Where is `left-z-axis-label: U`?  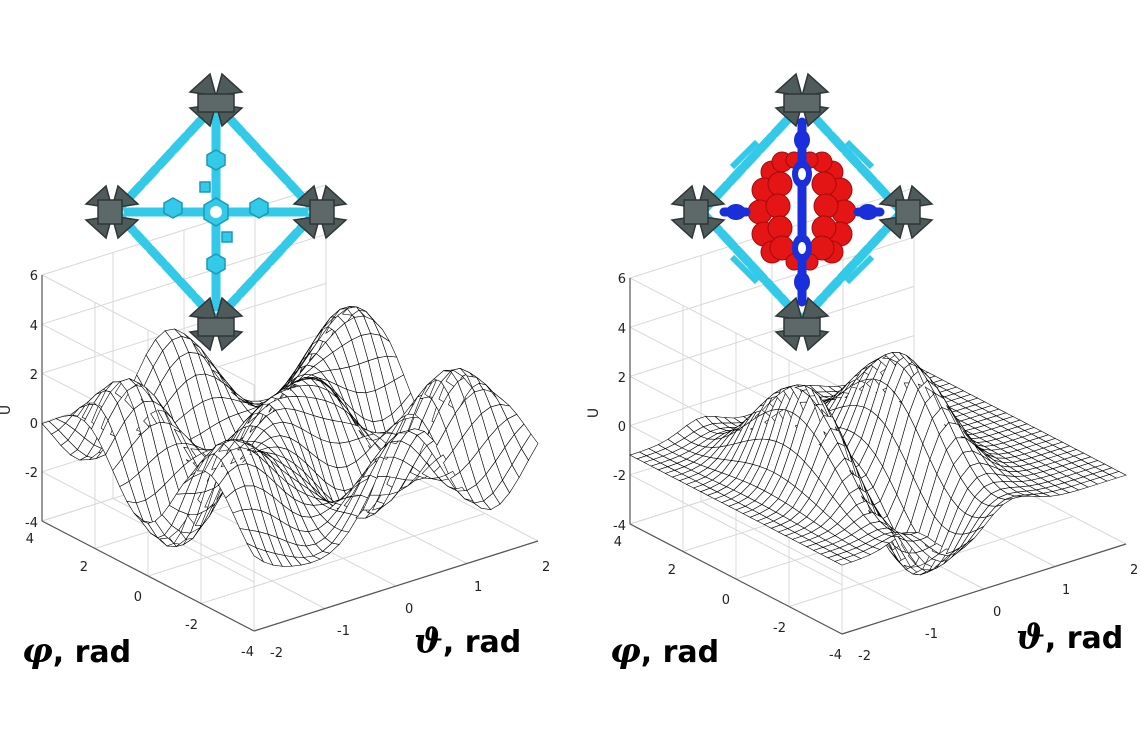
left-z-axis-label: U is located at coordinates (7, 410).